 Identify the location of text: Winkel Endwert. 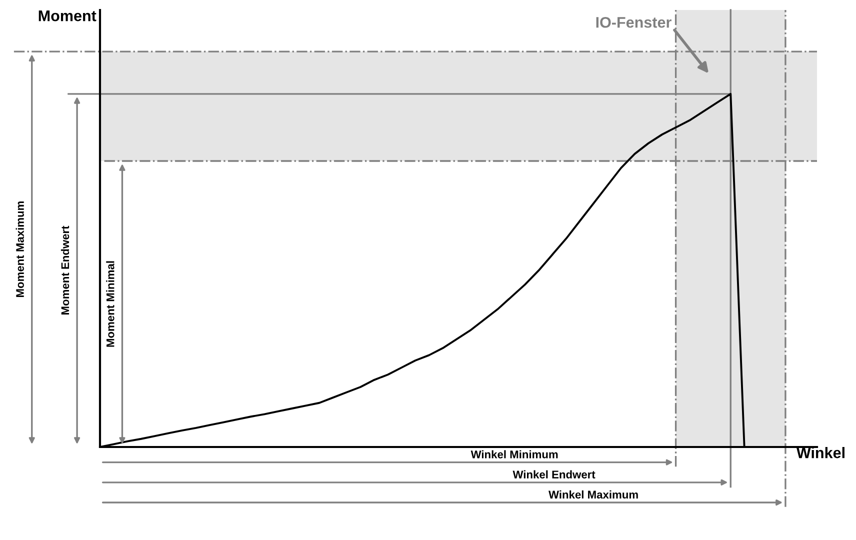
(554, 474).